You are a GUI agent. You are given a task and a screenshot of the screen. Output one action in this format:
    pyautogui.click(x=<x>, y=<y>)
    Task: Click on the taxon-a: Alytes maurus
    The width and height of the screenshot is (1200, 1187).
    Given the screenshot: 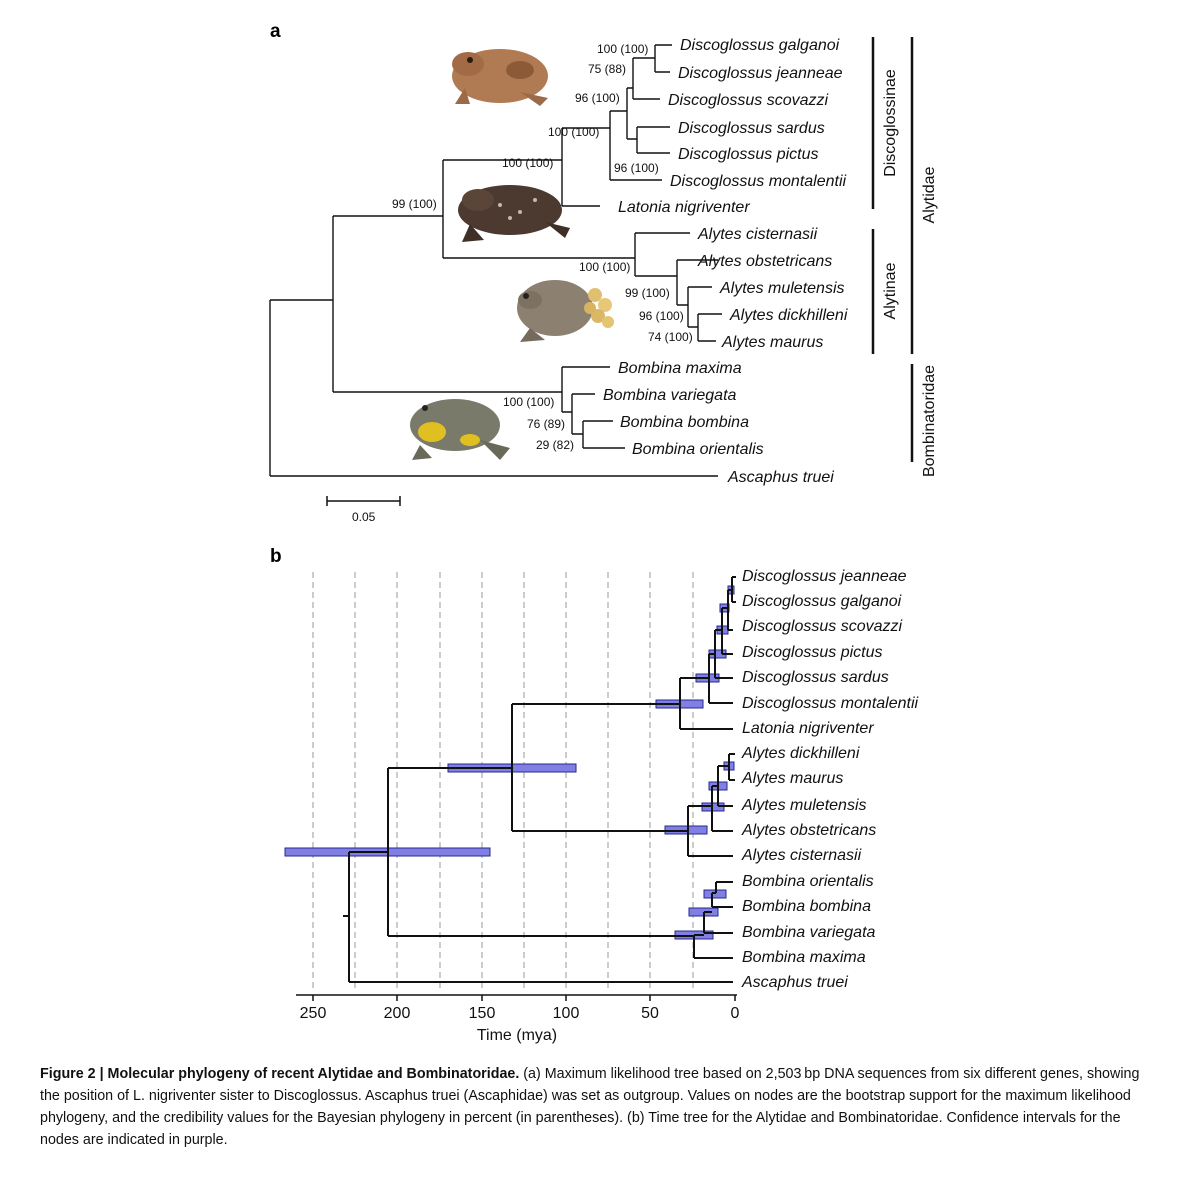 What is the action you would take?
    pyautogui.click(x=772, y=342)
    